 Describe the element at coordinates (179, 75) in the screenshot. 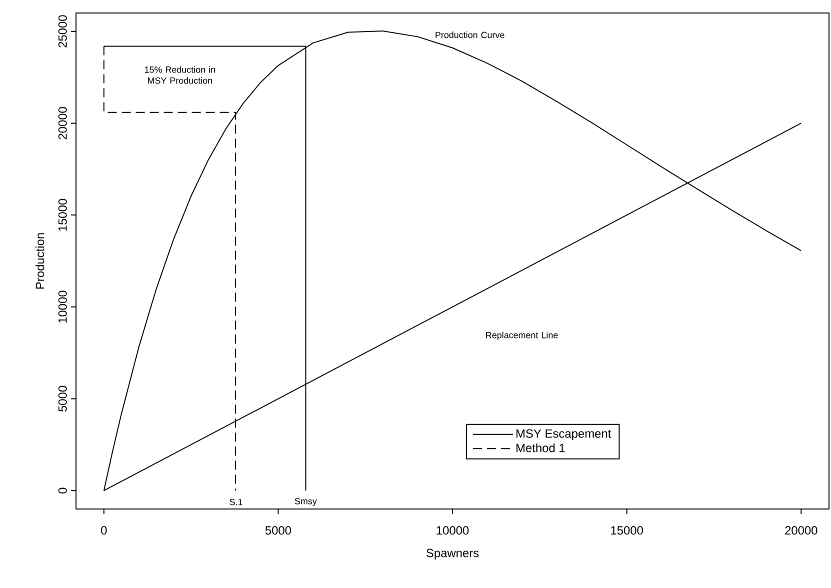

I see `annotation: 15% Reduction in MSY Production` at that location.